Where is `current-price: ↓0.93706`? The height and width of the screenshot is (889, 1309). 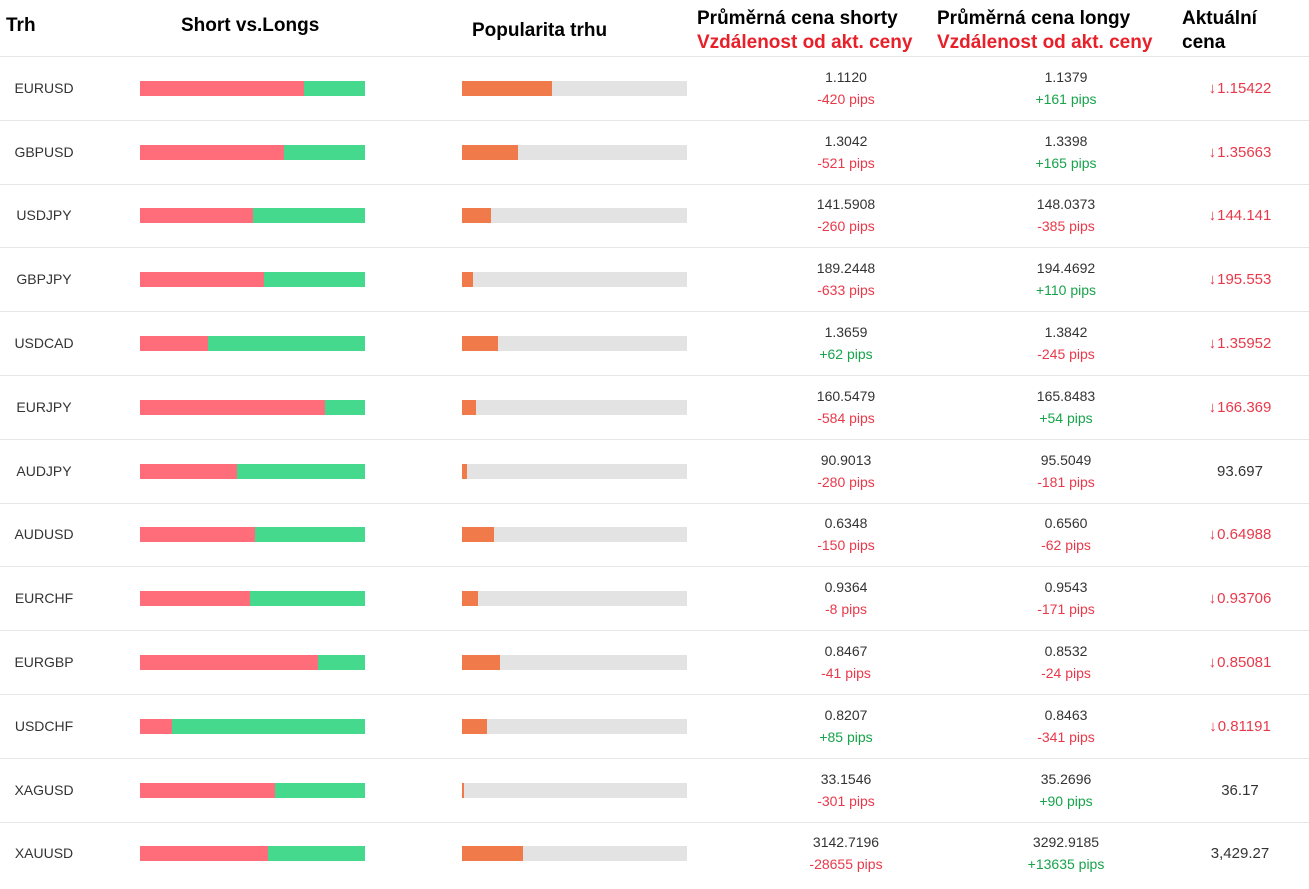
current-price: ↓0.93706 is located at coordinates (1239, 598).